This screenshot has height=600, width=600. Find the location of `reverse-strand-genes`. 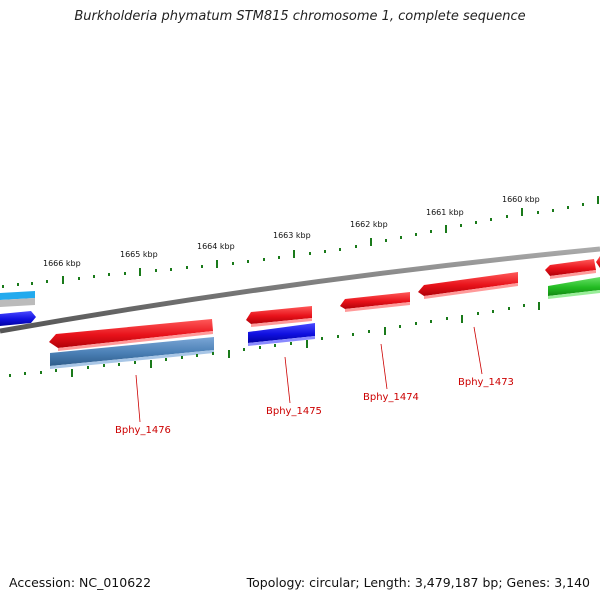

reverse-strand-genes is located at coordinates (325, 323).